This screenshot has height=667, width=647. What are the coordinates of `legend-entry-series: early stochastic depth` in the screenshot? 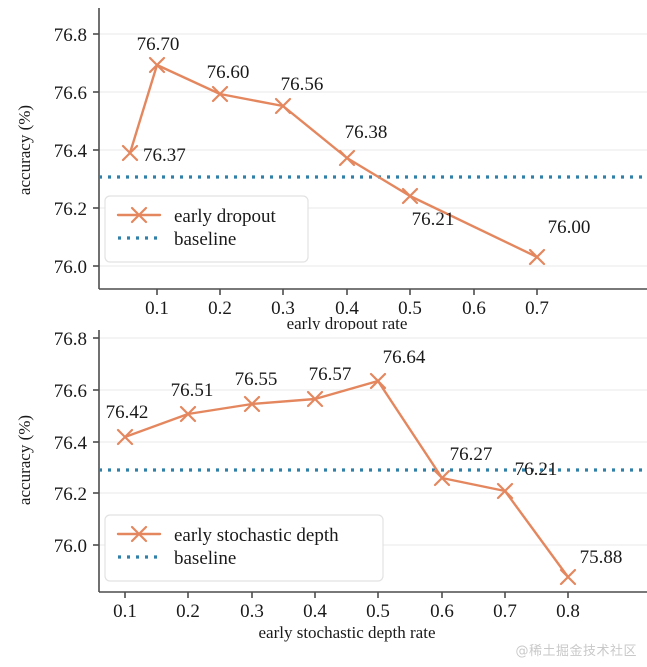 It's located at (227, 535).